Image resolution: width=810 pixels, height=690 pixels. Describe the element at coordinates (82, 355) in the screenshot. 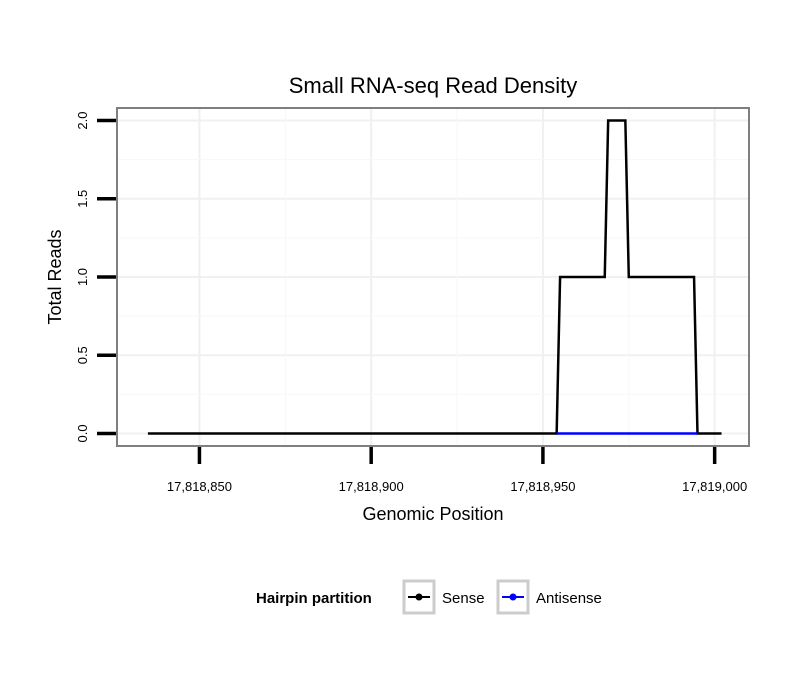

I see `y-tick-label: 0.5` at that location.